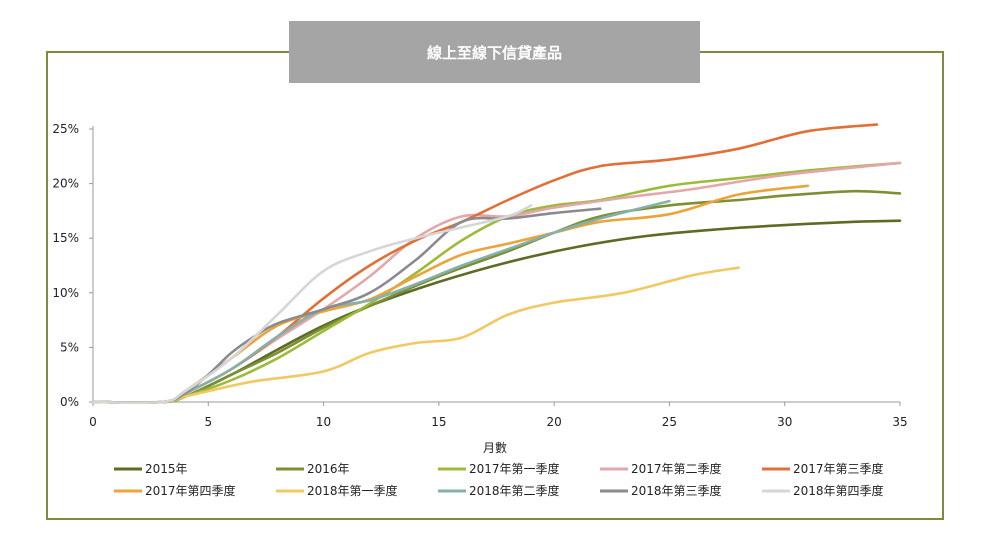  I want to click on y-tick-label: 20%, so click(65, 184).